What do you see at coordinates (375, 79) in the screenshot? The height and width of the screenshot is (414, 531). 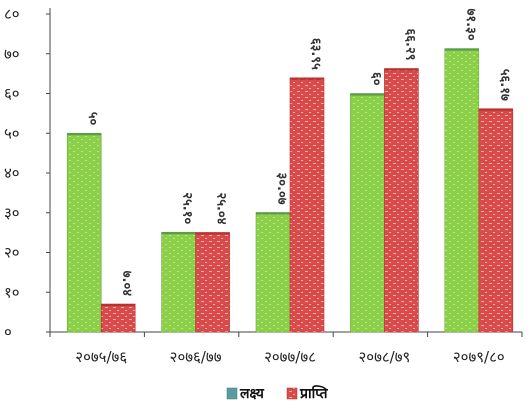 I see `data-label: ६०` at bounding box center [375, 79].